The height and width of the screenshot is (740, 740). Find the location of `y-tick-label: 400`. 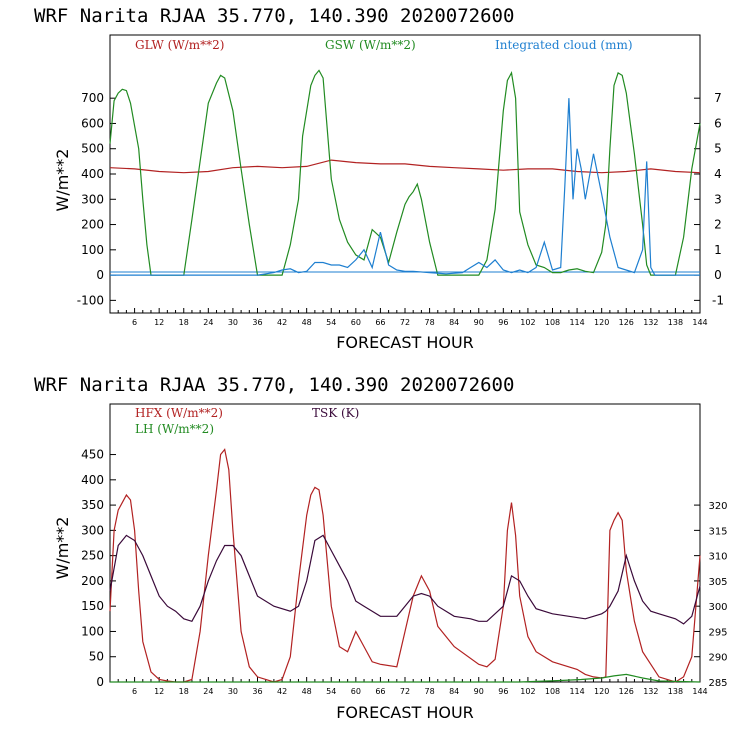

y-tick-label: 400 is located at coordinates (92, 480).